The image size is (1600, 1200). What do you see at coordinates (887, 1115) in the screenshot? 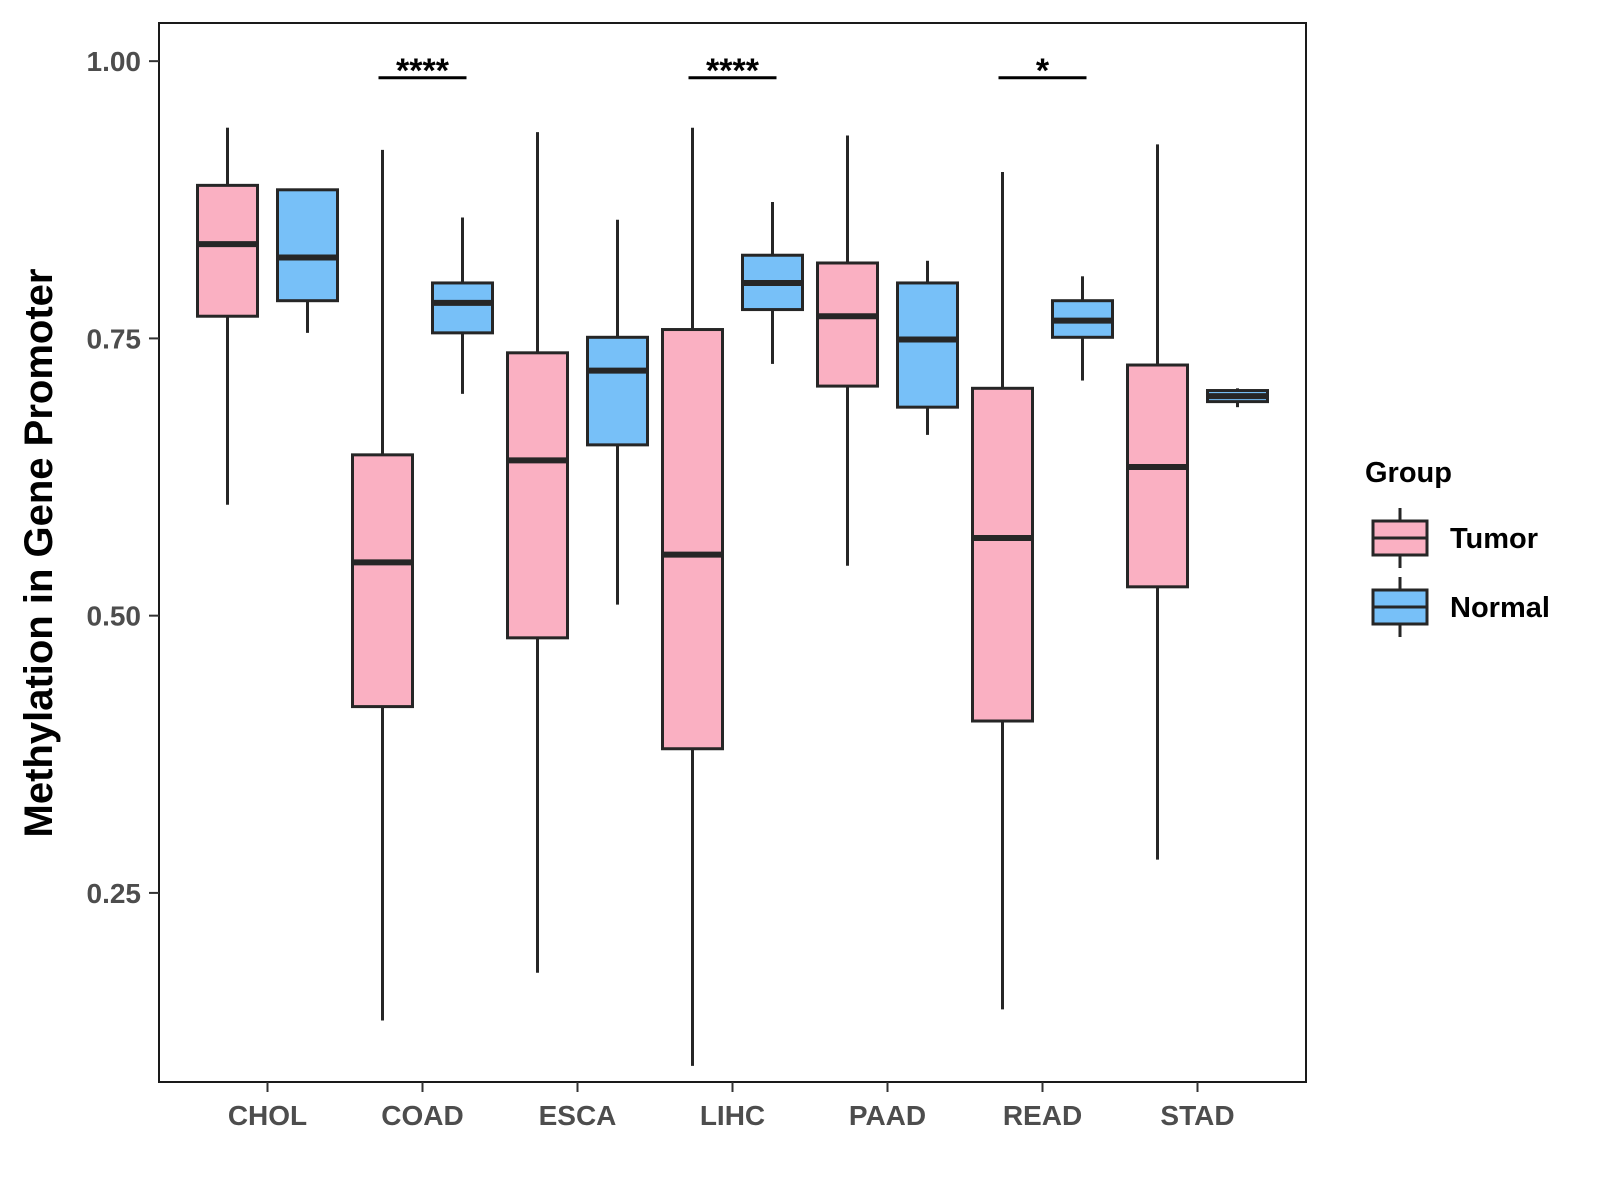
I see `x-tick-label-paad: PAAD` at bounding box center [887, 1115].